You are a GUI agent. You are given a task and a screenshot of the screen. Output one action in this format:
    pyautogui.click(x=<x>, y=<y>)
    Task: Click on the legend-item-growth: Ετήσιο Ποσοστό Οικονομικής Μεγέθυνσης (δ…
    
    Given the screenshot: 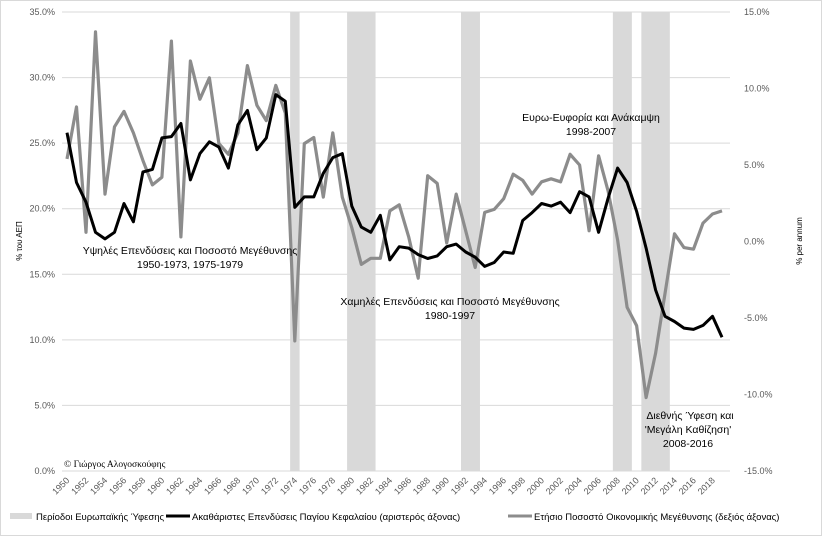 What is the action you would take?
    pyautogui.click(x=643, y=517)
    